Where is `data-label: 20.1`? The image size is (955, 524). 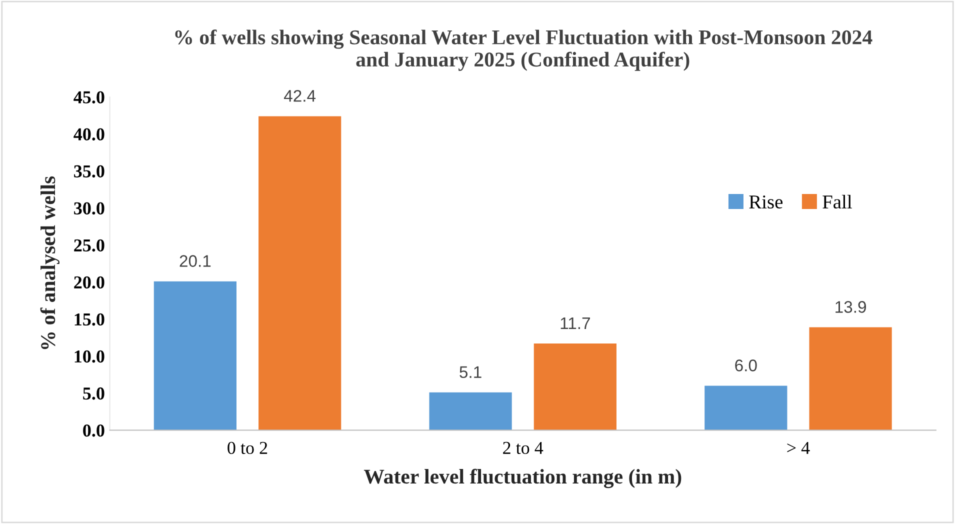
data-label: 20.1 is located at coordinates (195, 261).